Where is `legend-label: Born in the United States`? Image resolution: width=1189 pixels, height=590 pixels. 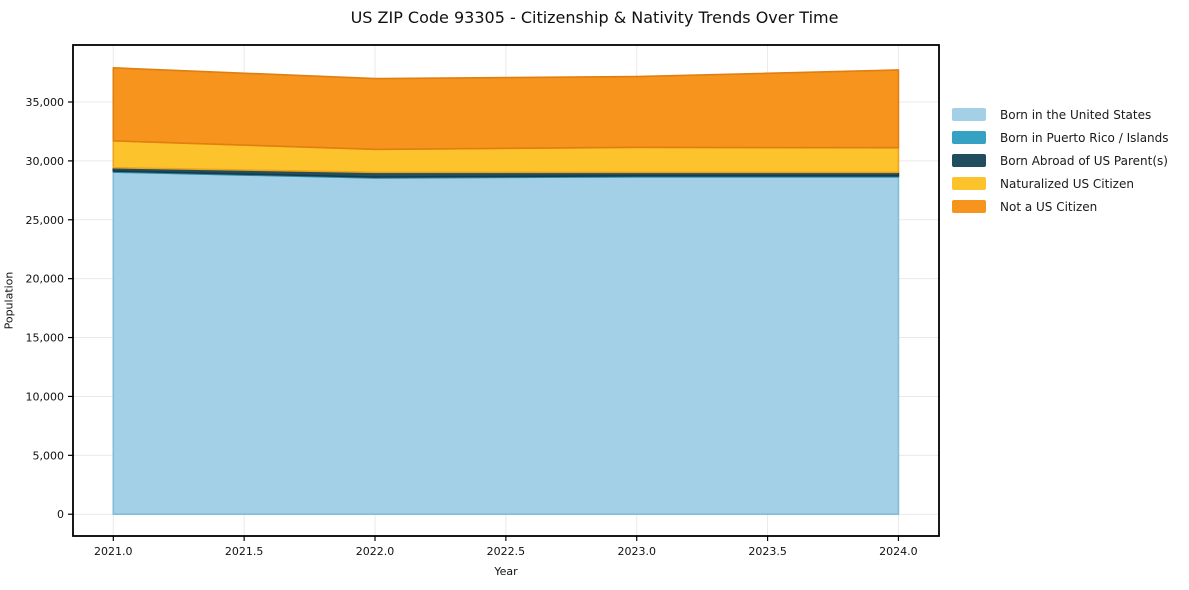 legend-label: Born in the United States is located at coordinates (1076, 114).